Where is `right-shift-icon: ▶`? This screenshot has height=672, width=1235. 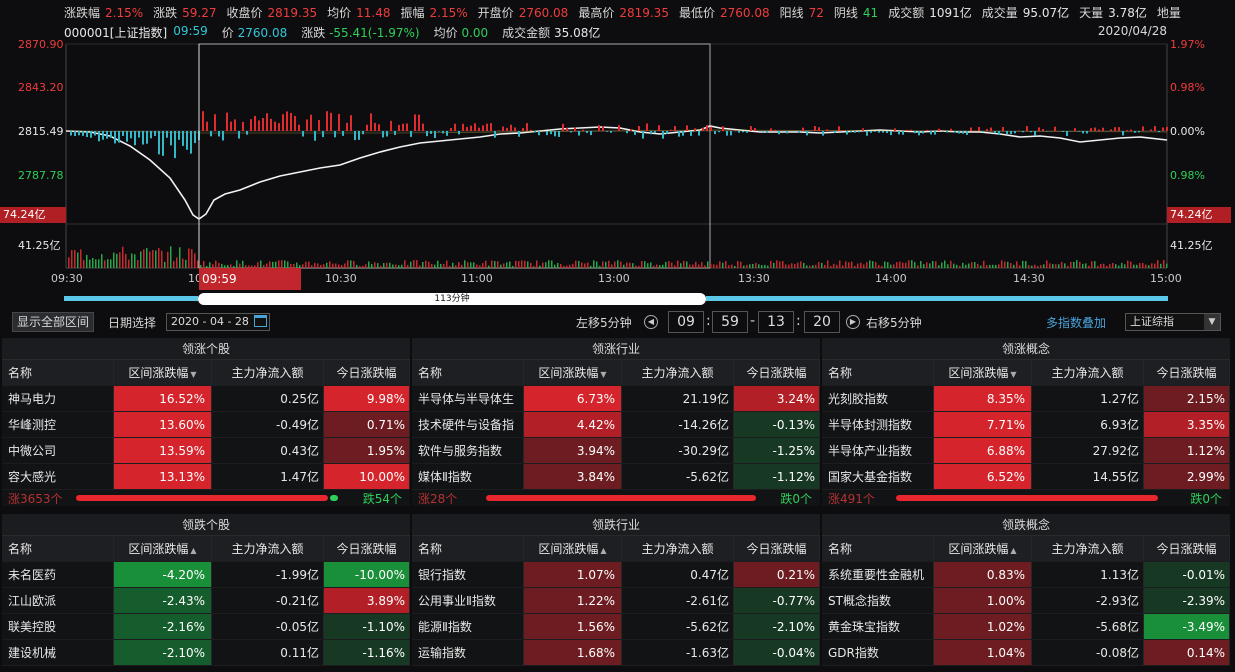
right-shift-icon: ▶ is located at coordinates (853, 322).